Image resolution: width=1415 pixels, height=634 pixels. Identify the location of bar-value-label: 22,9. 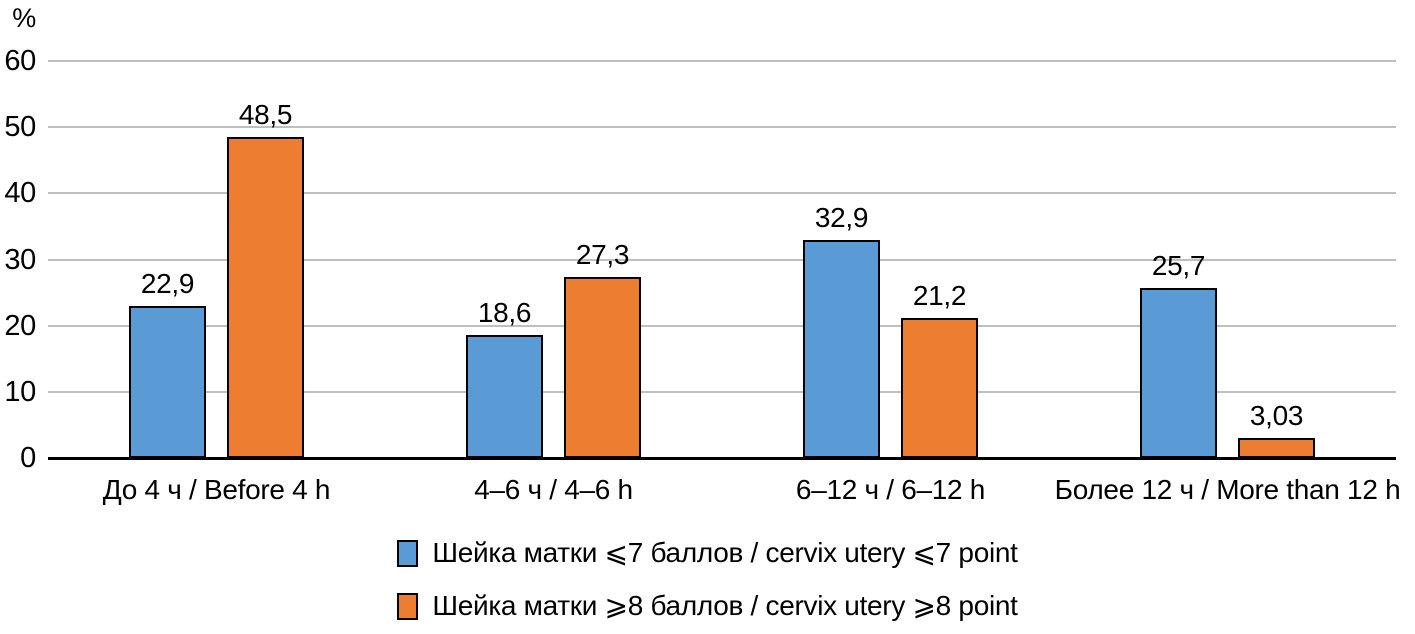
(167, 284).